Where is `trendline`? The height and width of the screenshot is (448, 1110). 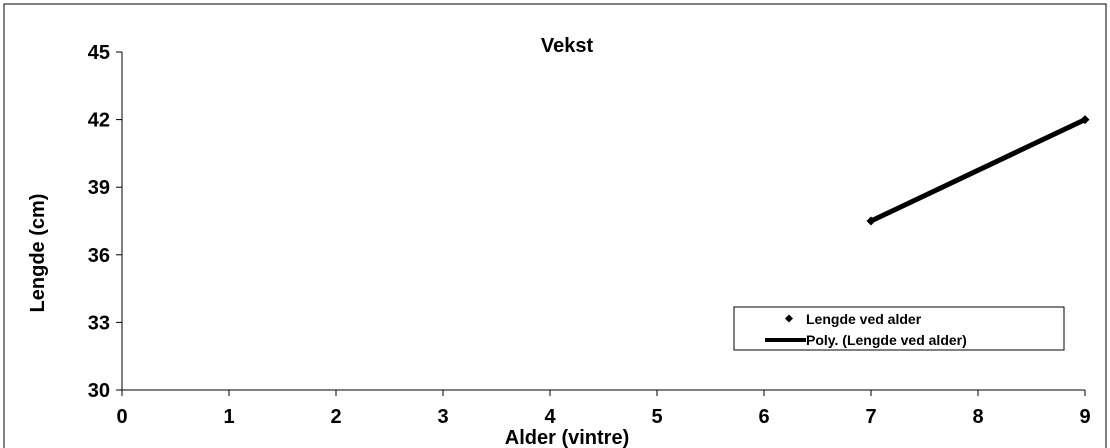 trendline is located at coordinates (978, 170).